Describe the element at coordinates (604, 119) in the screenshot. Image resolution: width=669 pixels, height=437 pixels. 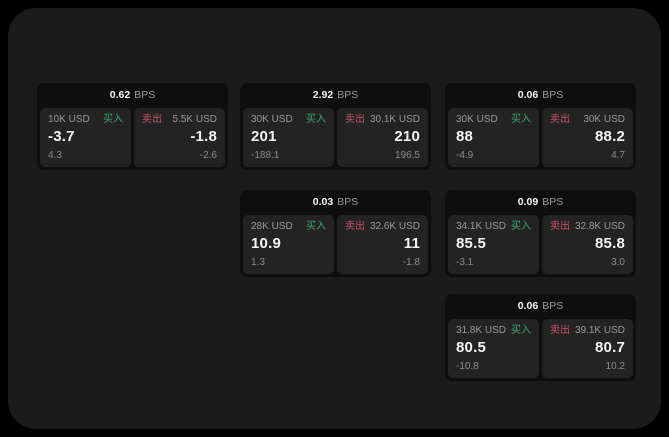
I see `sell-amount: 30K USD` at that location.